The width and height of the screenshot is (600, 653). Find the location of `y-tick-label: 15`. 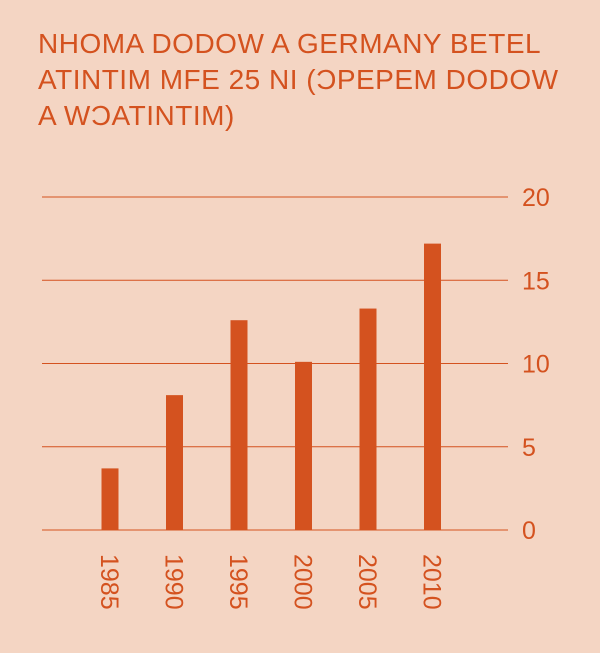

y-tick-label: 15 is located at coordinates (536, 281).